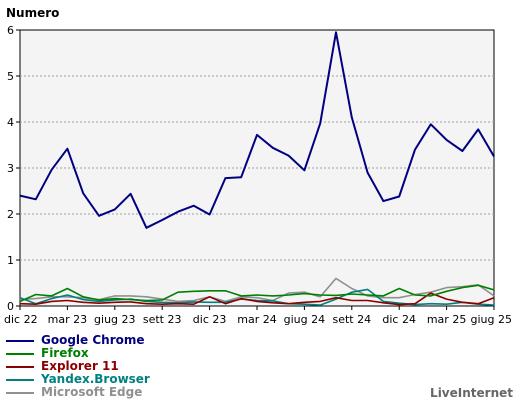  Describe the element at coordinates (305, 319) in the screenshot. I see `x-tick-label: giug 24` at that location.